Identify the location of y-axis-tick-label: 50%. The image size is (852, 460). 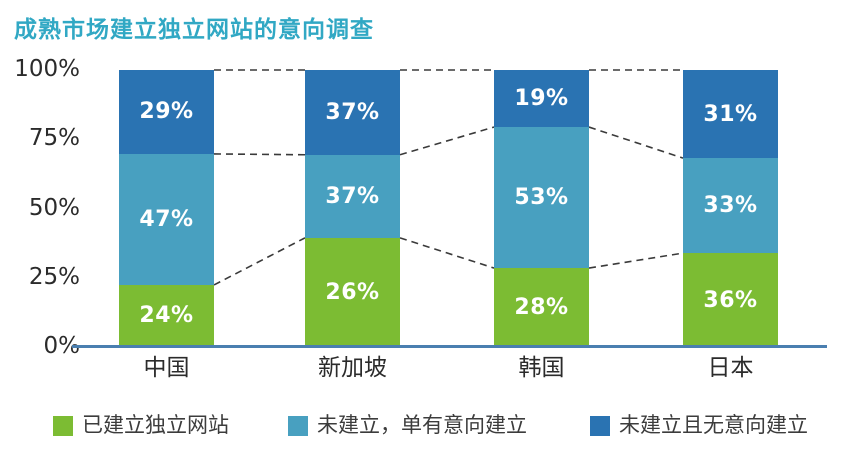
(54, 207).